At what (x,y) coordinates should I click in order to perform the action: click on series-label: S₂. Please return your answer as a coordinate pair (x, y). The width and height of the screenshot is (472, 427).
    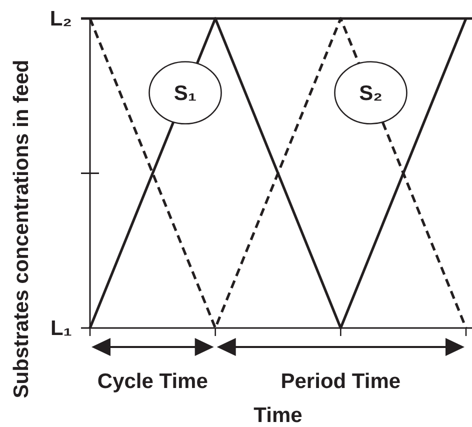
    Looking at the image, I should click on (370, 92).